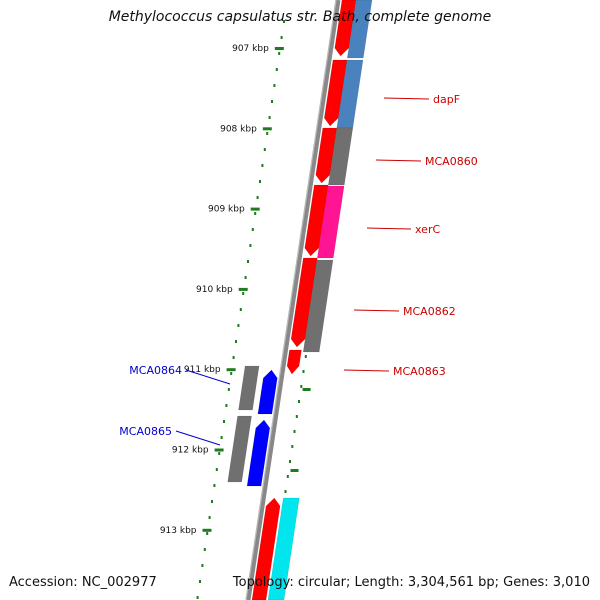 This screenshot has height=600, width=600. Describe the element at coordinates (155, 370) in the screenshot. I see `gene-label: MCA0864` at that location.